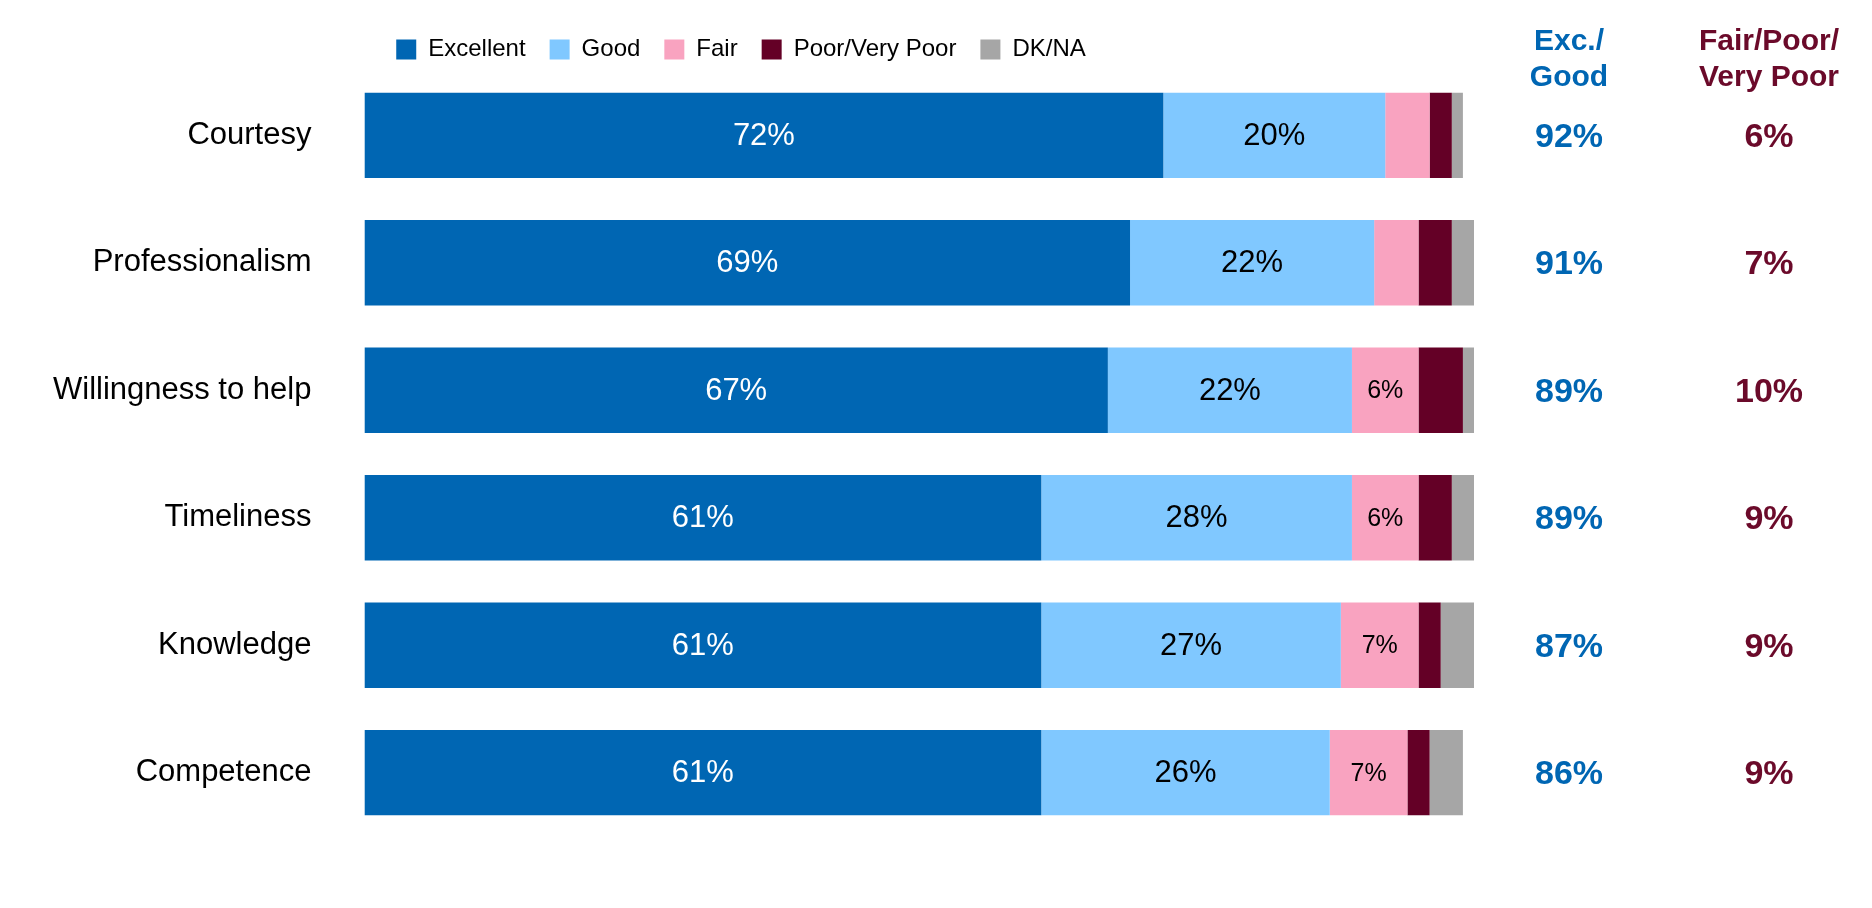 The width and height of the screenshot is (1872, 908). Describe the element at coordinates (1769, 262) in the screenshot. I see `text: 7%` at that location.